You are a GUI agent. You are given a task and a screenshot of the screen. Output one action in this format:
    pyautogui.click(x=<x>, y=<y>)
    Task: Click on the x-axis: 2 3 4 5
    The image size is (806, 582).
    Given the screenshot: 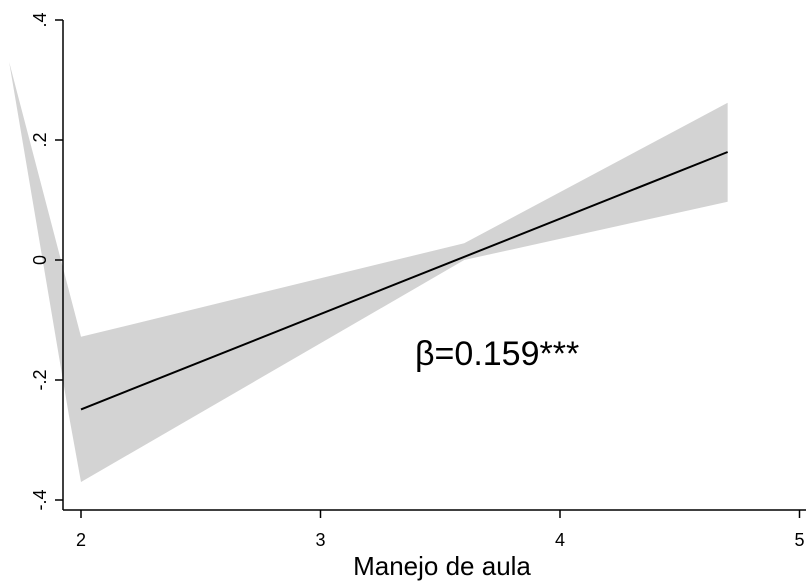 What is the action you would take?
    pyautogui.click(x=434, y=529)
    